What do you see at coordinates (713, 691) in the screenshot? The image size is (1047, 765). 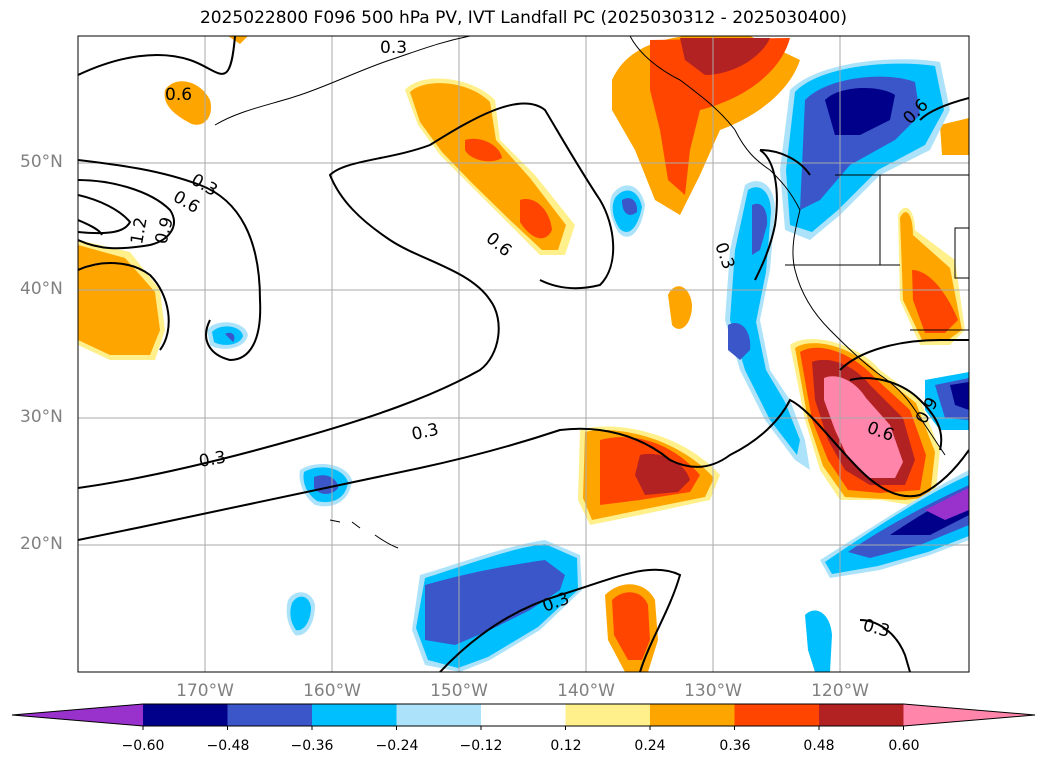 I see `lon-label-130w: 130°W` at bounding box center [713, 691].